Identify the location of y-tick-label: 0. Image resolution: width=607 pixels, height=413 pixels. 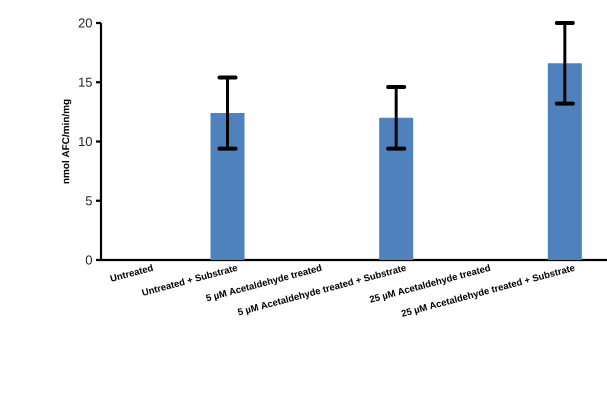
(89, 260).